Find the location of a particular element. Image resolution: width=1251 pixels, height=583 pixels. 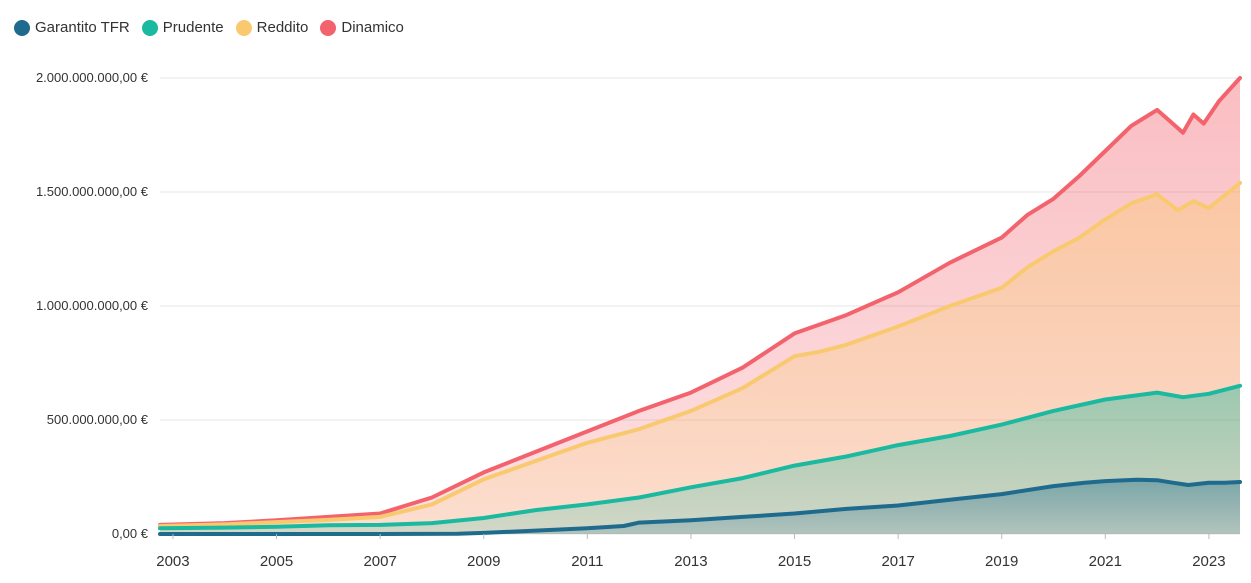

y-tick-label: 1.500.000.000,00 € is located at coordinates (92, 191).